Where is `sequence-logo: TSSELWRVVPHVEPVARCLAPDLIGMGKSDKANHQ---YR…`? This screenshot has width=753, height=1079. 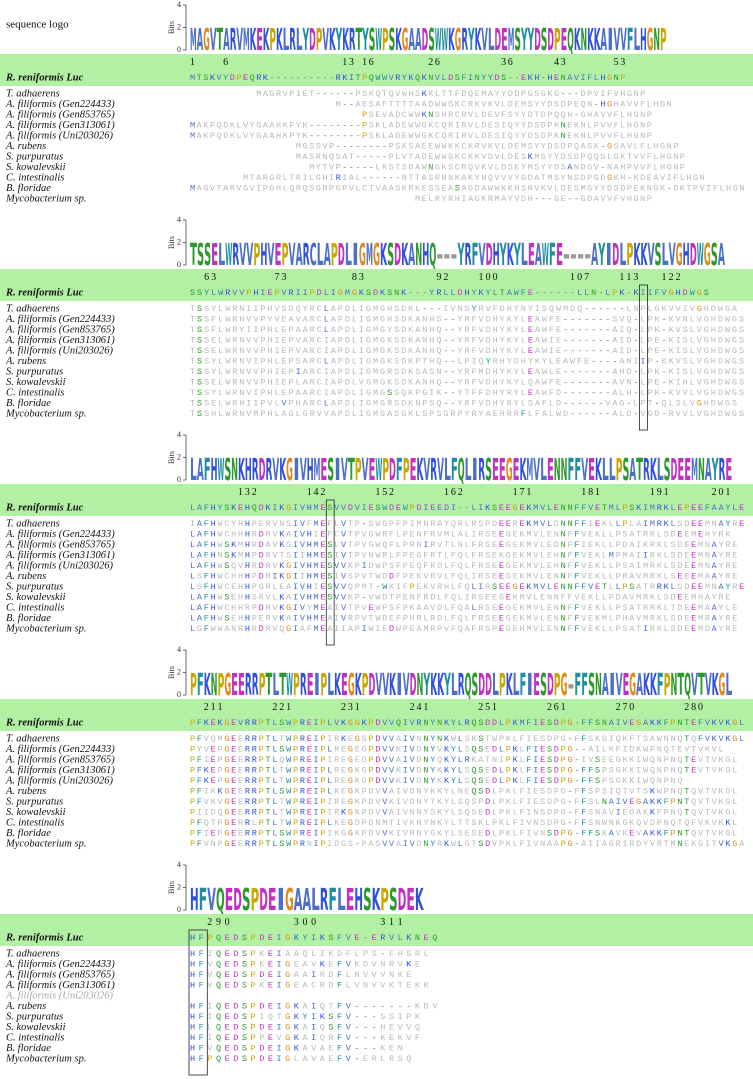 sequence-logo: TSSELWRVVPHVEPVARCLAPDLIGMGKSDKANHQ---YR… is located at coordinates (457, 255).